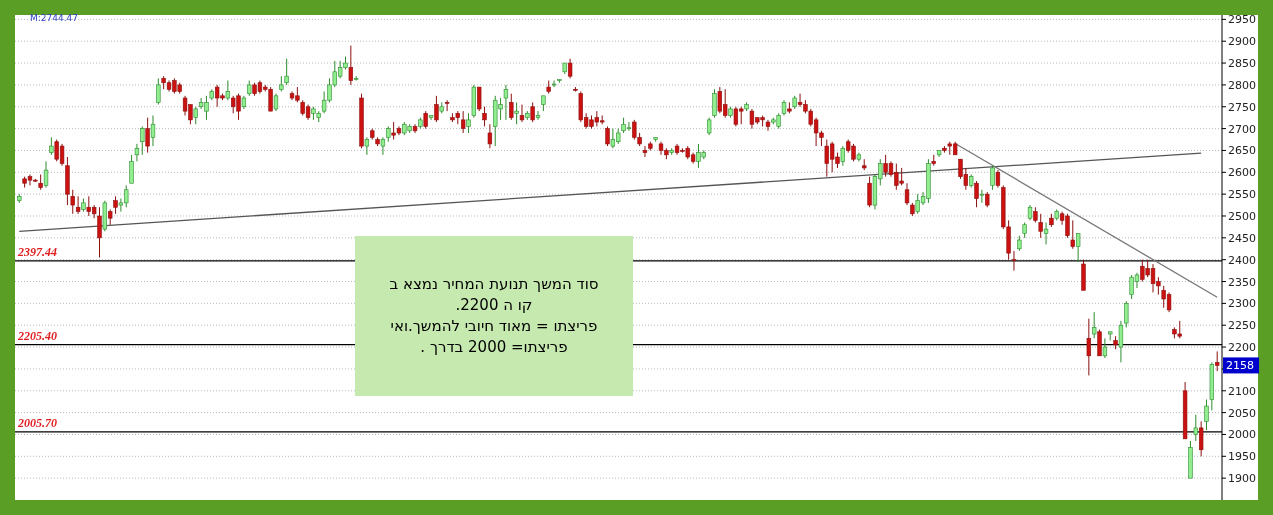 This screenshot has width=1273, height=515. Describe the element at coordinates (1242, 85) in the screenshot. I see `y-tick-label: 2800` at that location.